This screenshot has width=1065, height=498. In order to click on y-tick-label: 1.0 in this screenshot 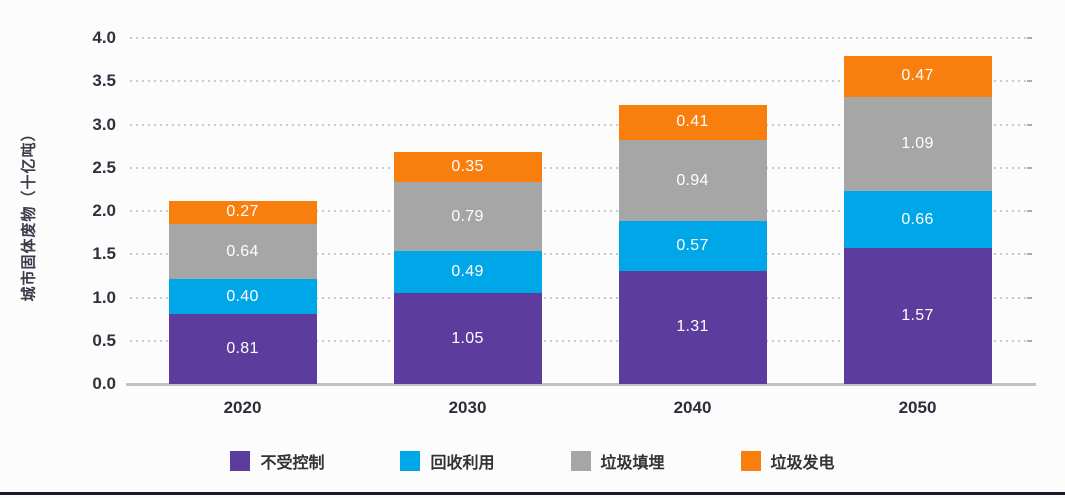, I will do `click(104, 297)`.